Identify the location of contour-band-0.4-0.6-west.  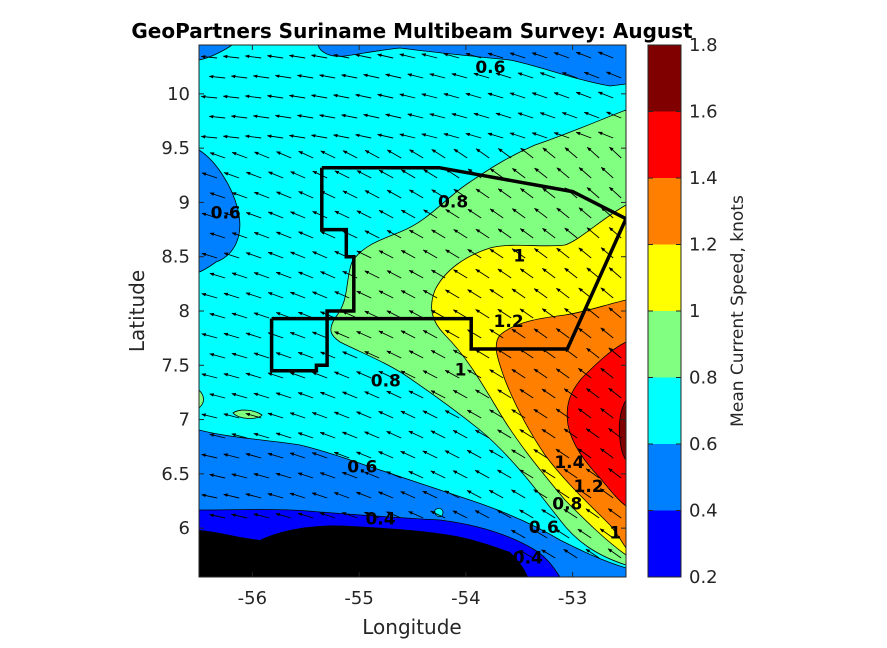
(220, 211).